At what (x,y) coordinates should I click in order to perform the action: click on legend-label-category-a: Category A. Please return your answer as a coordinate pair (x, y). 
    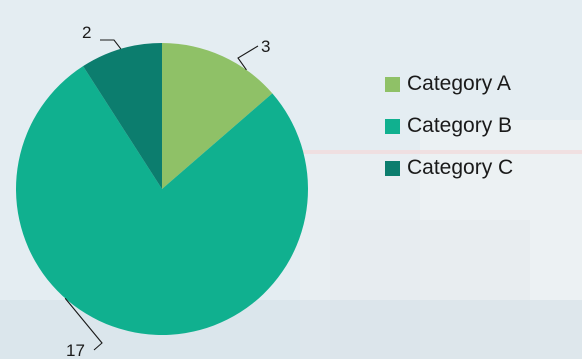
    Looking at the image, I should click on (459, 83).